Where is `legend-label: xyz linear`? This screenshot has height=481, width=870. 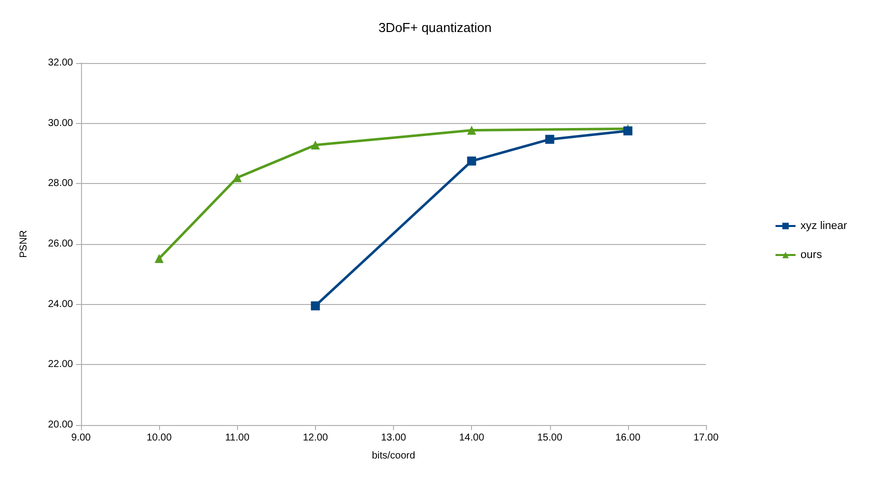 legend-label: xyz linear is located at coordinates (824, 226).